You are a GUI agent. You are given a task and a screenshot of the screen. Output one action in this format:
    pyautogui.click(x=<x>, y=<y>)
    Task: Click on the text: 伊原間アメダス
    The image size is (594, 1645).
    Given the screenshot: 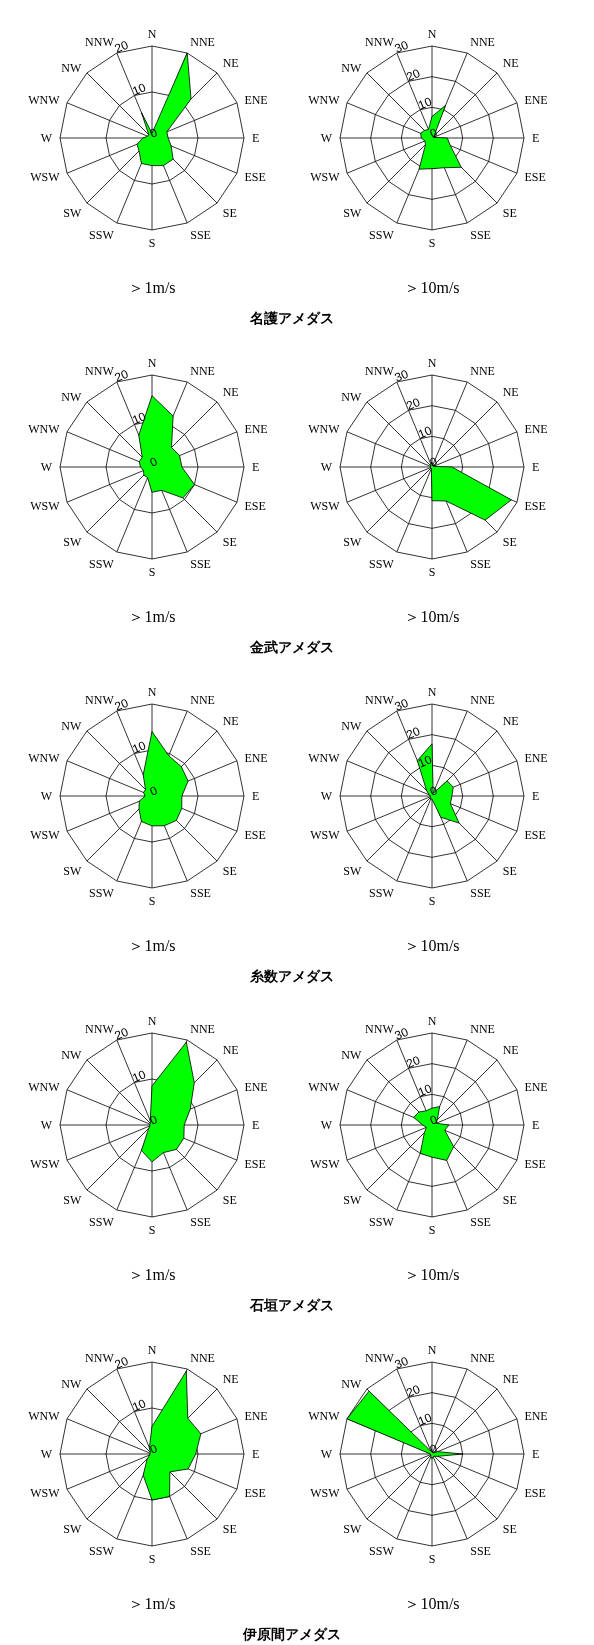 What is the action you would take?
    pyautogui.click(x=292, y=1635)
    